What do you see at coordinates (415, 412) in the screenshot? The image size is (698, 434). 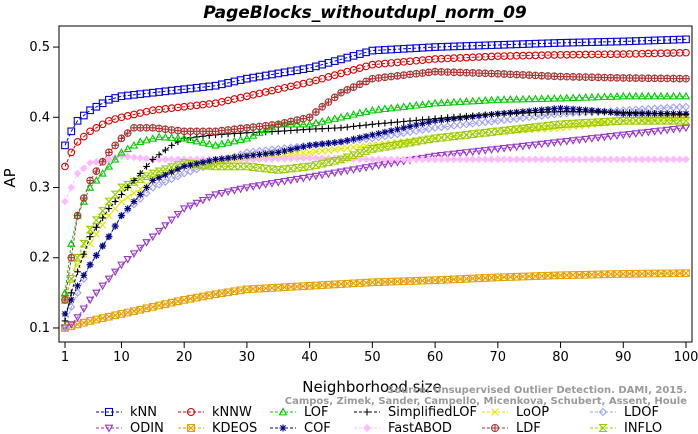 I see `legend-item-simplifiedlof: SimplifiedLOF` at bounding box center [415, 412].